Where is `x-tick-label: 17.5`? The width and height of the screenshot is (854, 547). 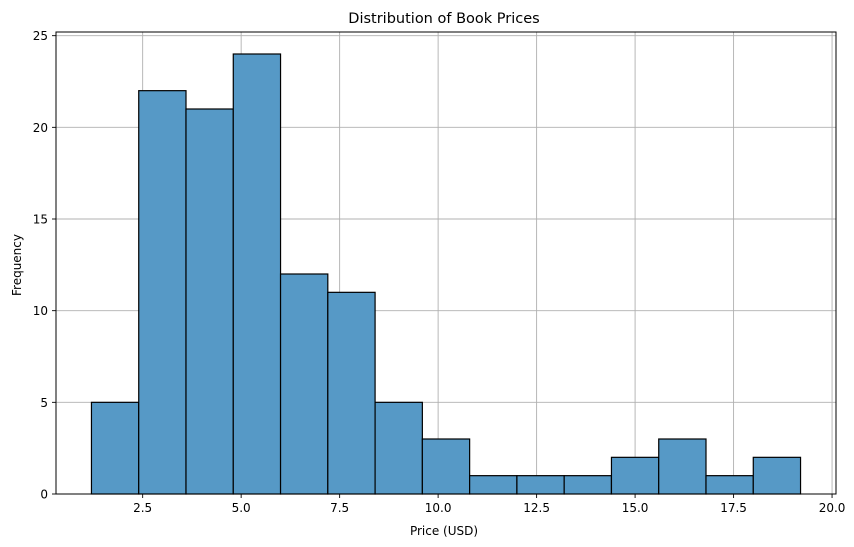
x-tick-label: 17.5 is located at coordinates (733, 508).